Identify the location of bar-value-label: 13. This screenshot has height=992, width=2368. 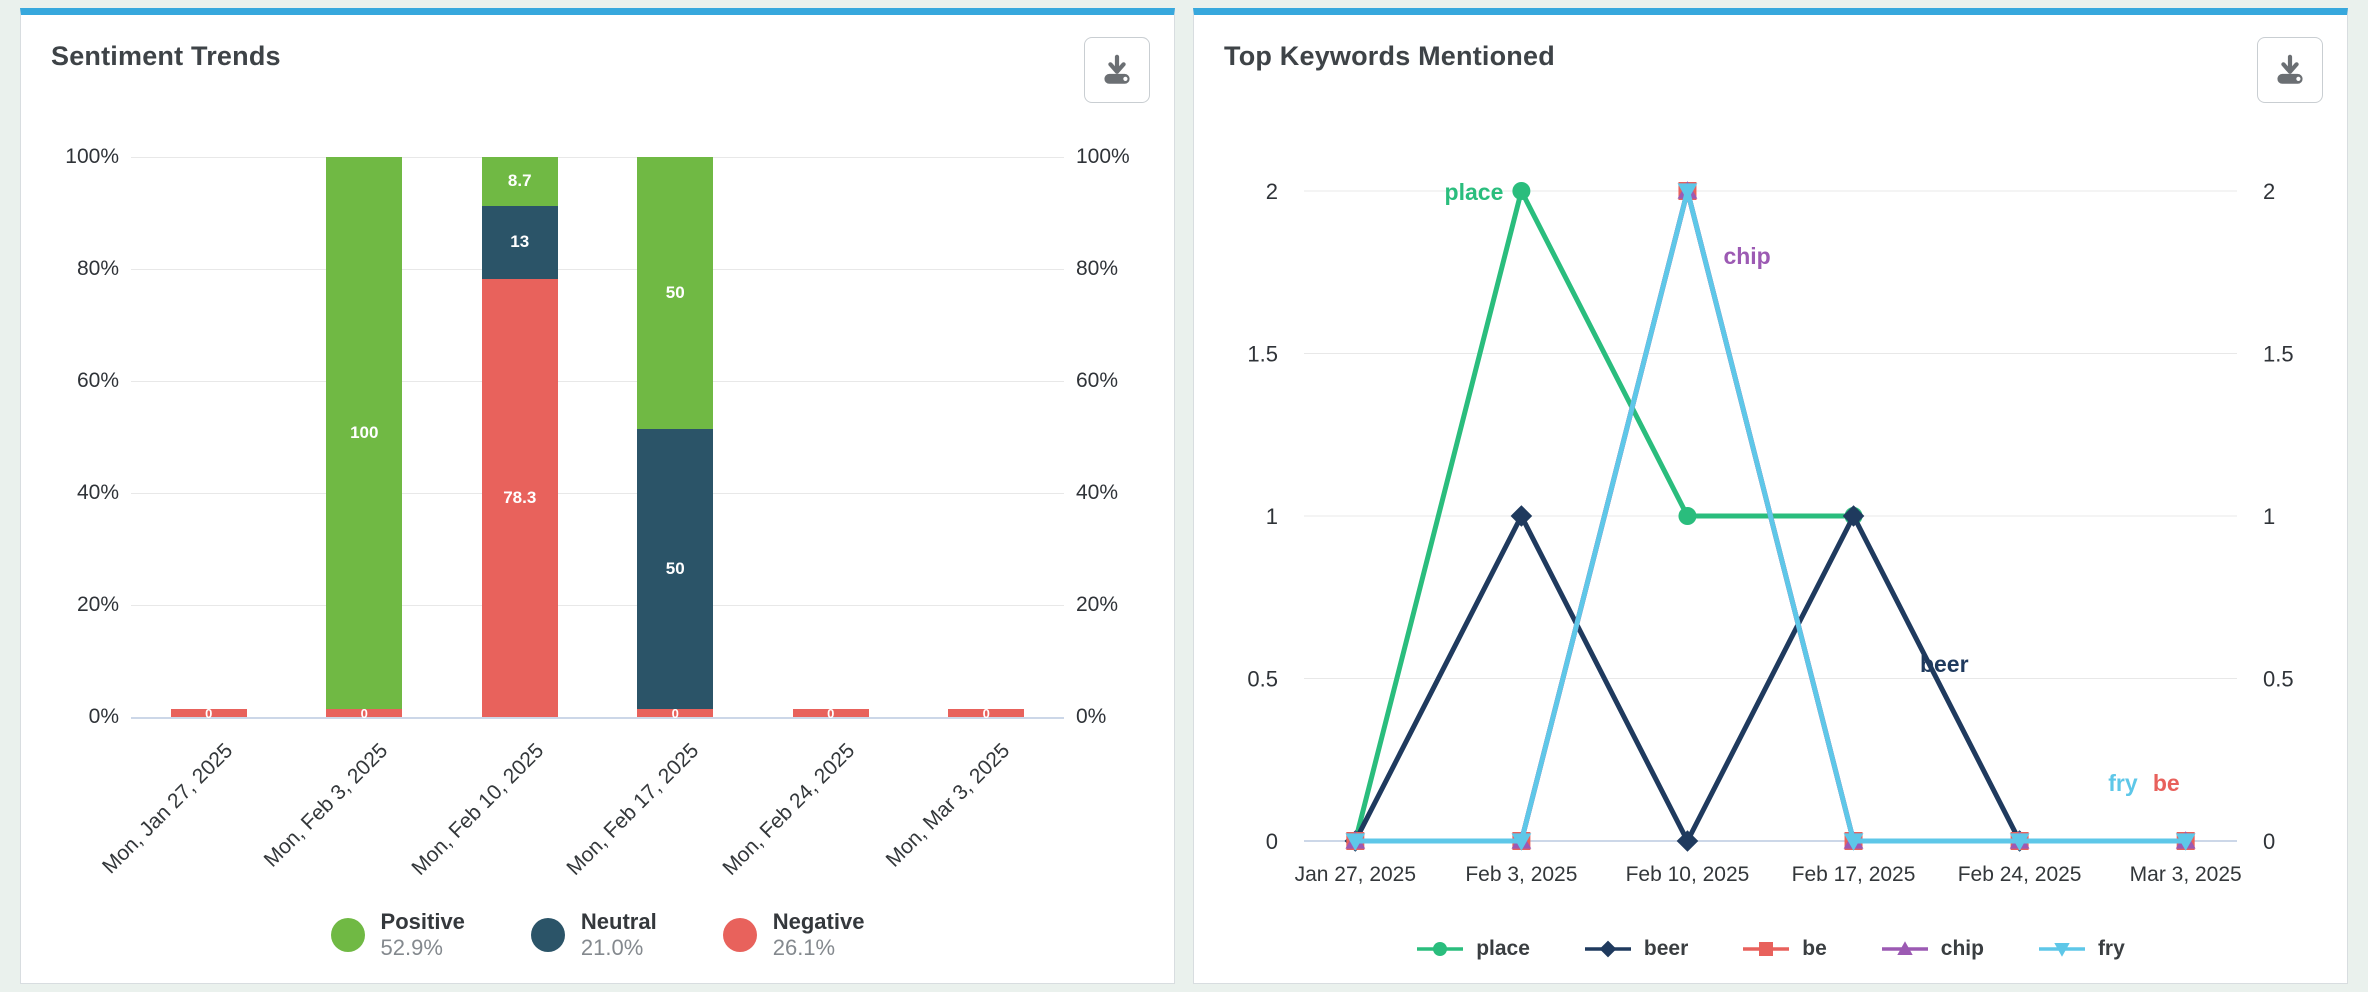
(520, 242).